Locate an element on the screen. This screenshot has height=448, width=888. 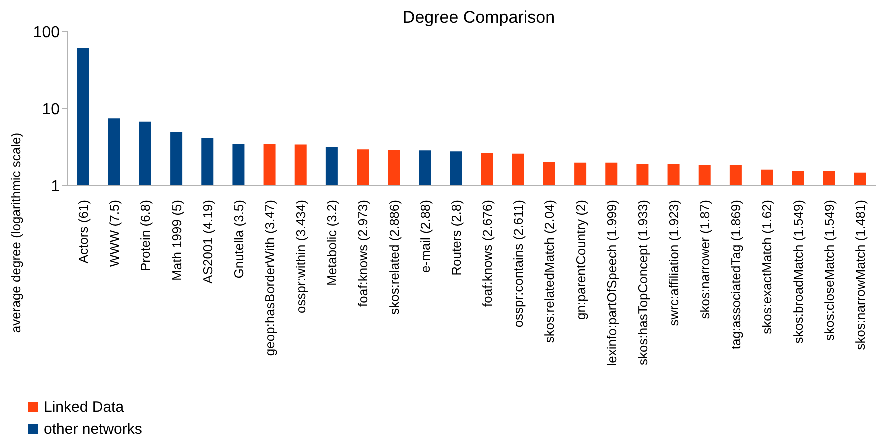
x-tick-label: Routers (2.8) is located at coordinates (456, 238).